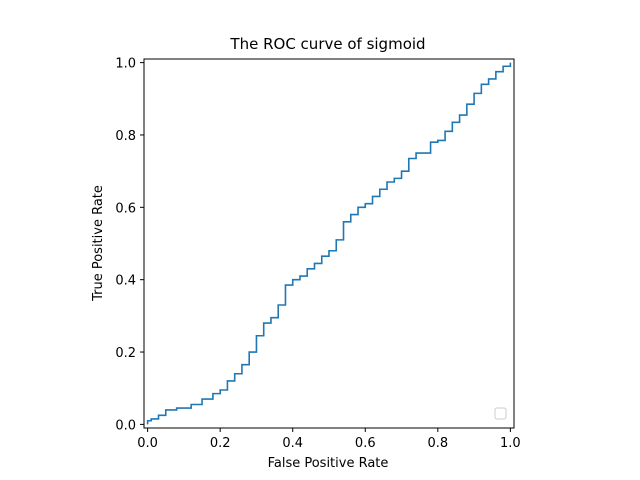 This screenshot has height=480, width=640. Describe the element at coordinates (437, 443) in the screenshot. I see `x-tick-label: 0.8` at that location.